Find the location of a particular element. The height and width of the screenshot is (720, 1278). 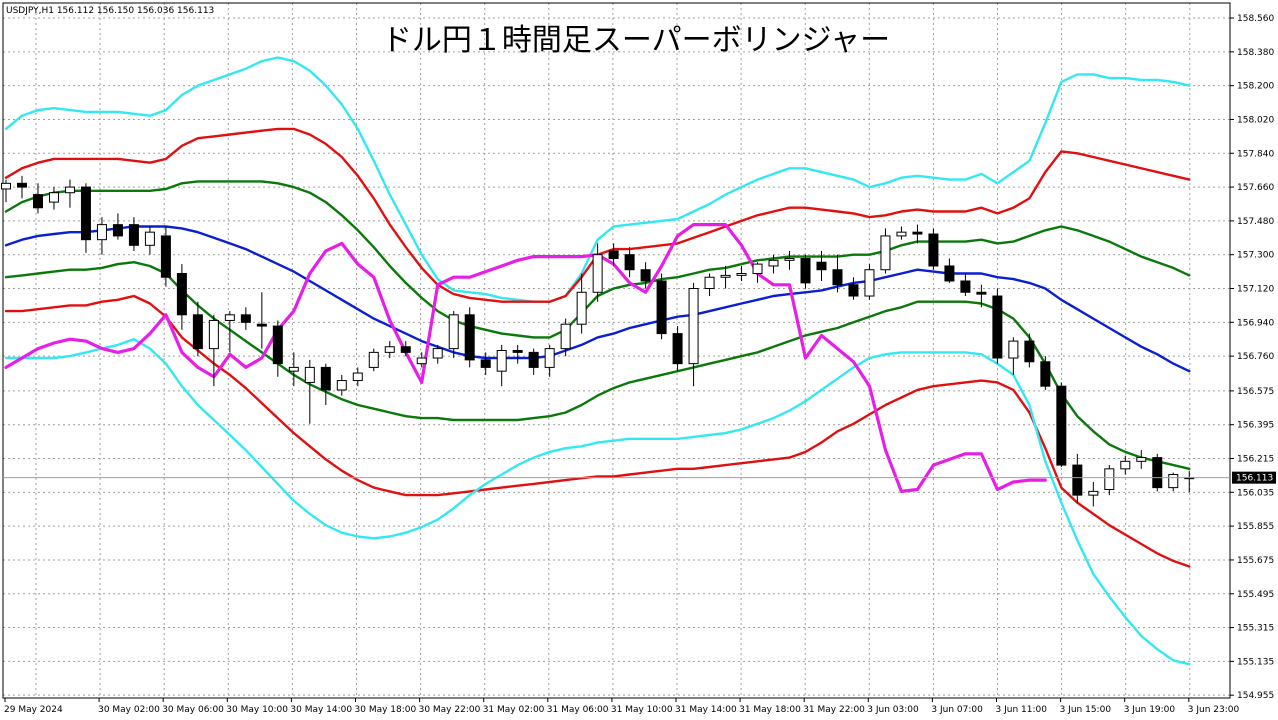

x-tick-label: 31 May 10:00 is located at coordinates (642, 710).